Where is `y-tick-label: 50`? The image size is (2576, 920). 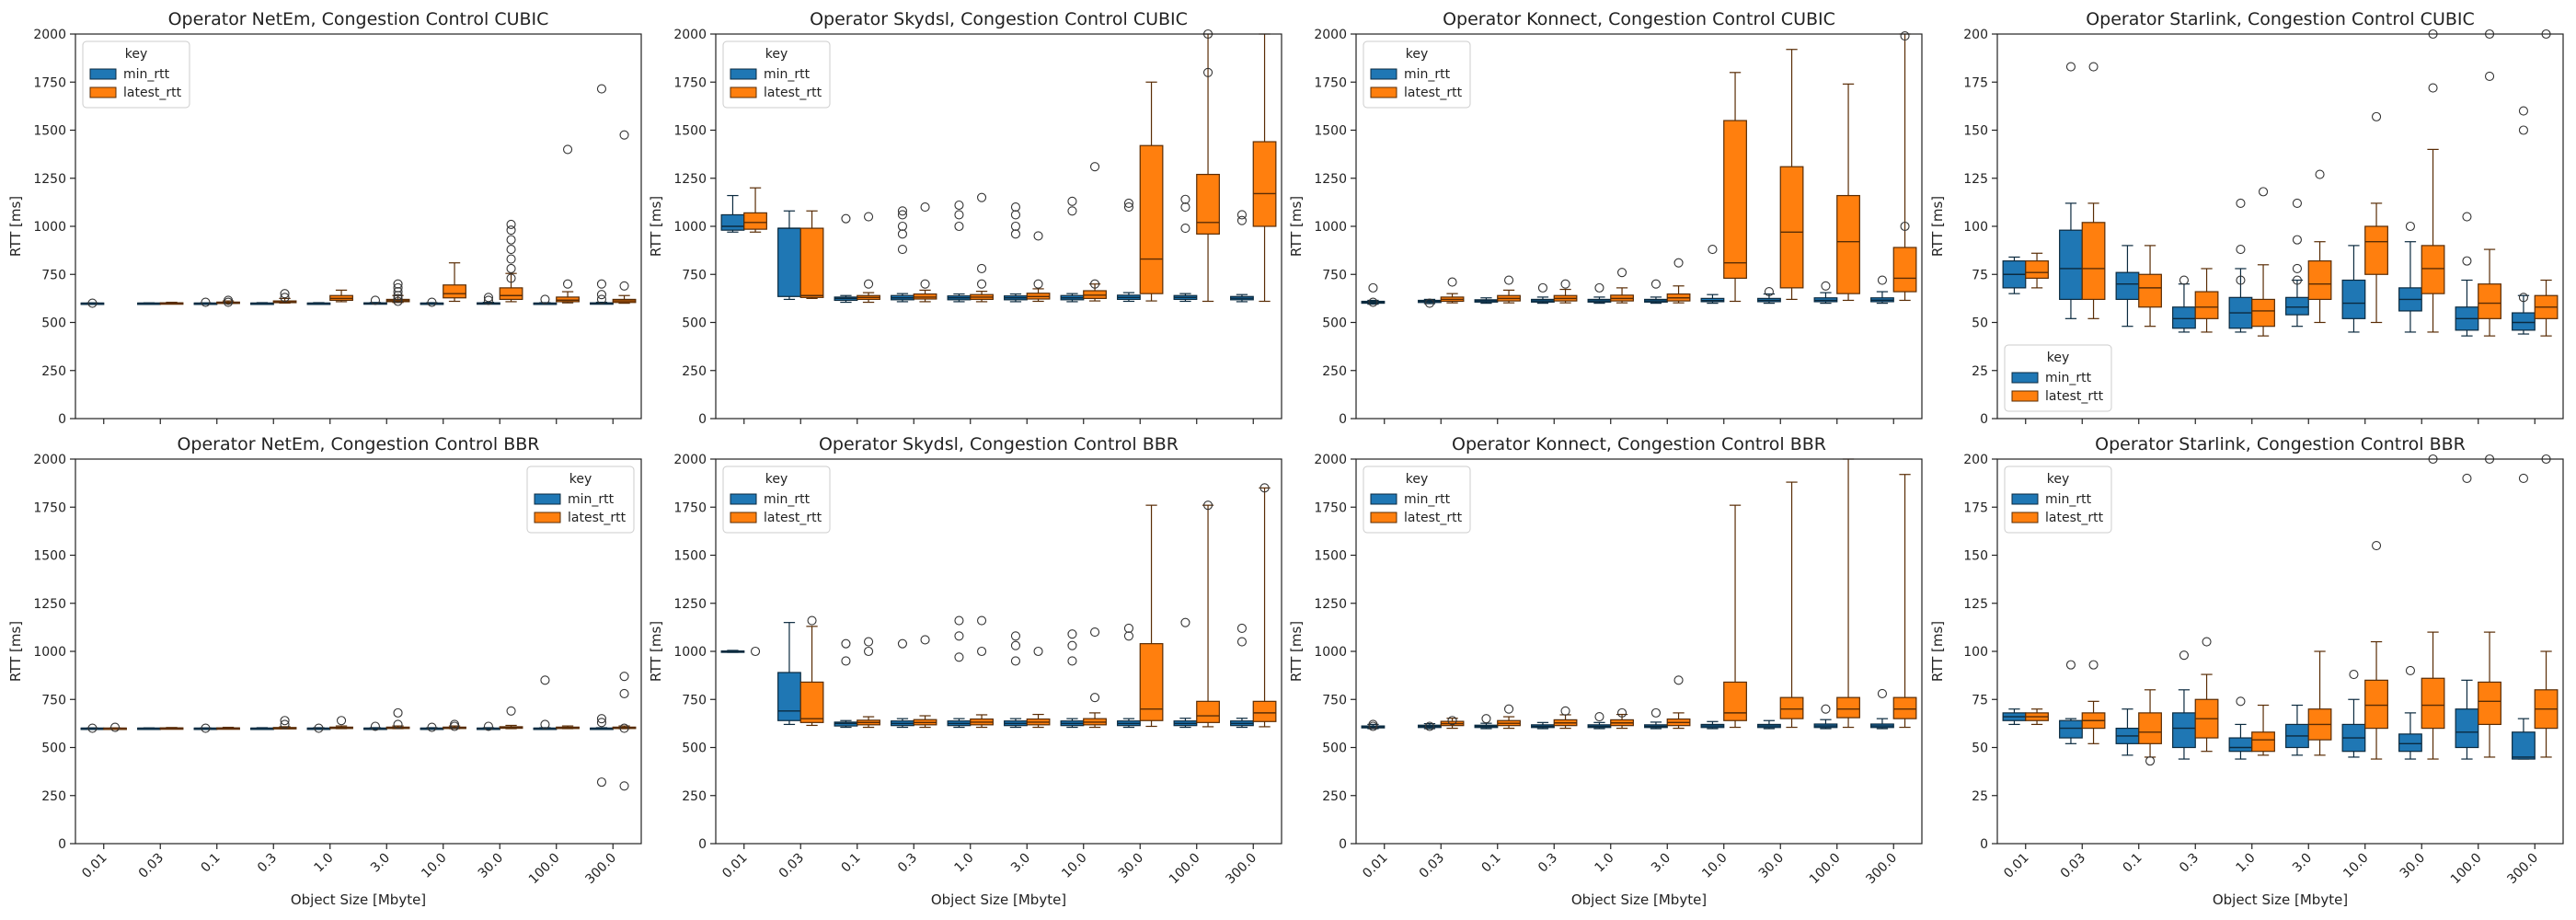 y-tick-label: 50 is located at coordinates (1980, 749).